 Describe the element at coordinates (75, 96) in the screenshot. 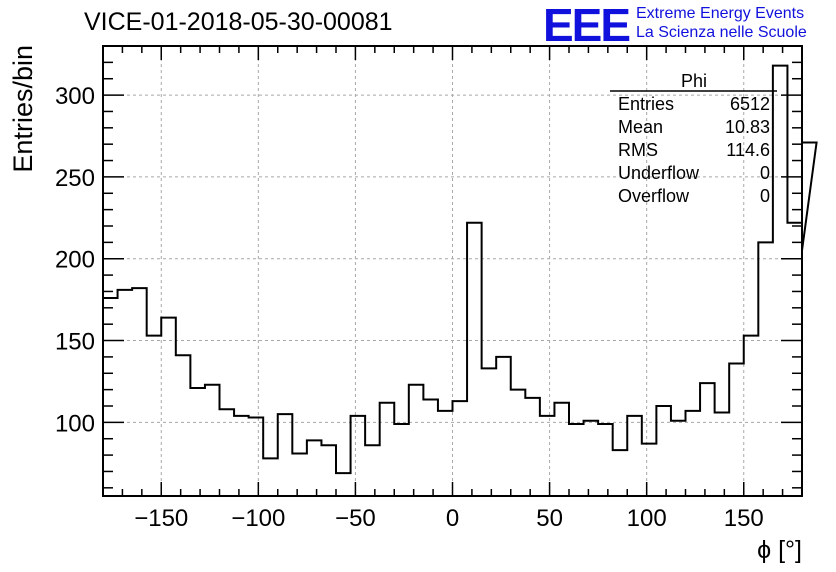

I see `y-tick-label: 300` at that location.